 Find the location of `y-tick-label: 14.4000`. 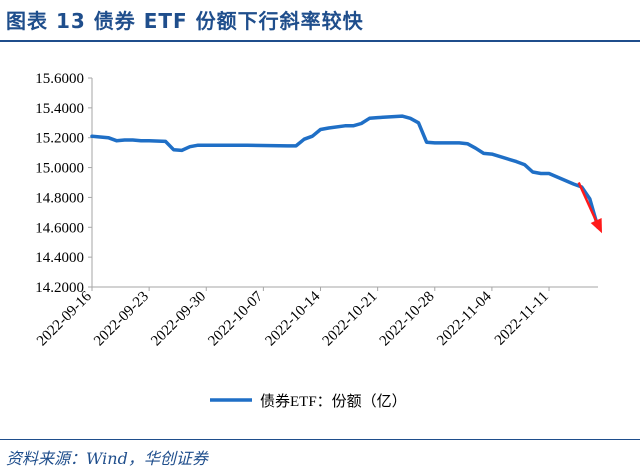

y-tick-label: 14.4000 is located at coordinates (59, 258).